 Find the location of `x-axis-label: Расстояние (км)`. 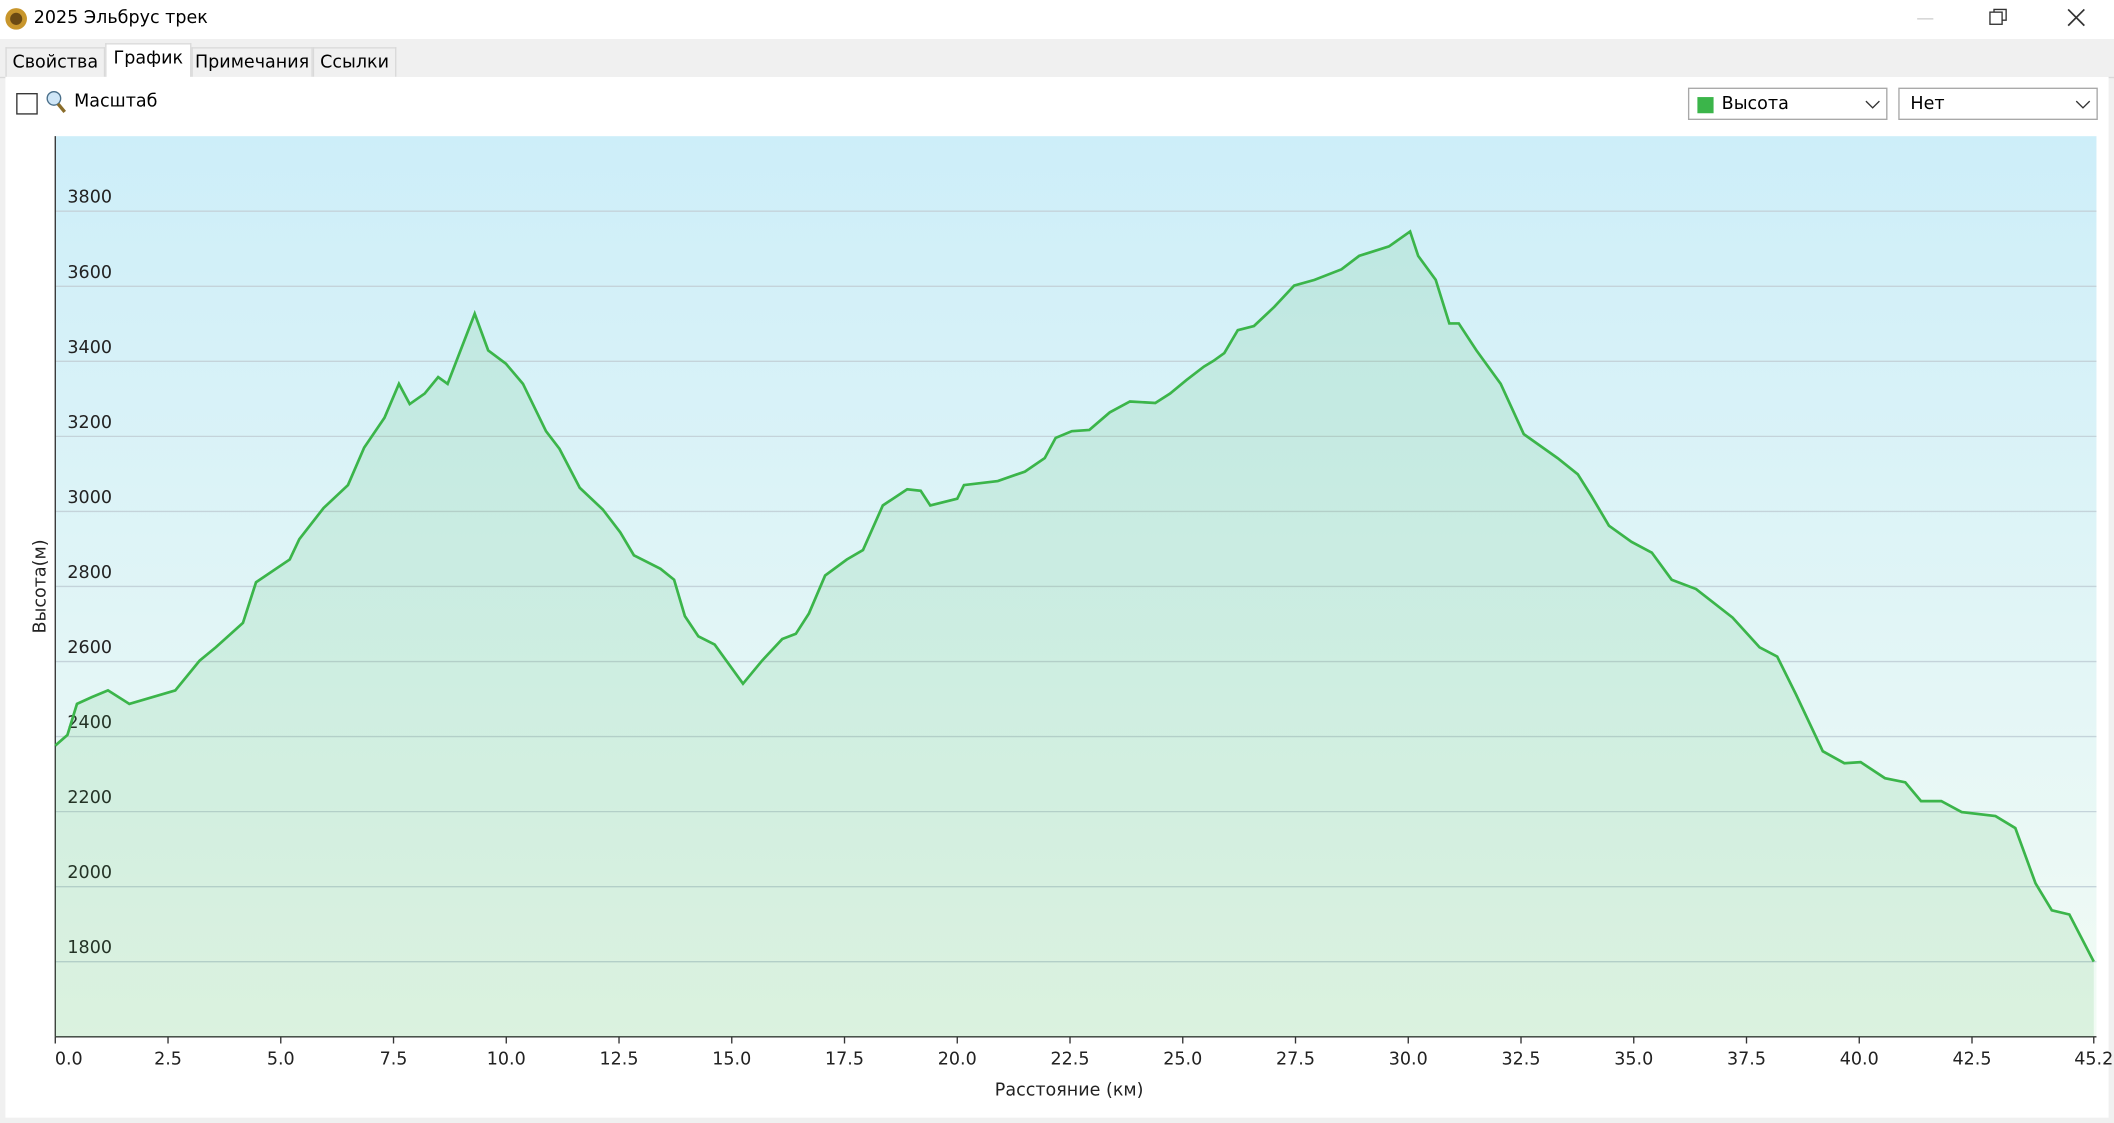

x-axis-label: Расстояние (км) is located at coordinates (1069, 1091).